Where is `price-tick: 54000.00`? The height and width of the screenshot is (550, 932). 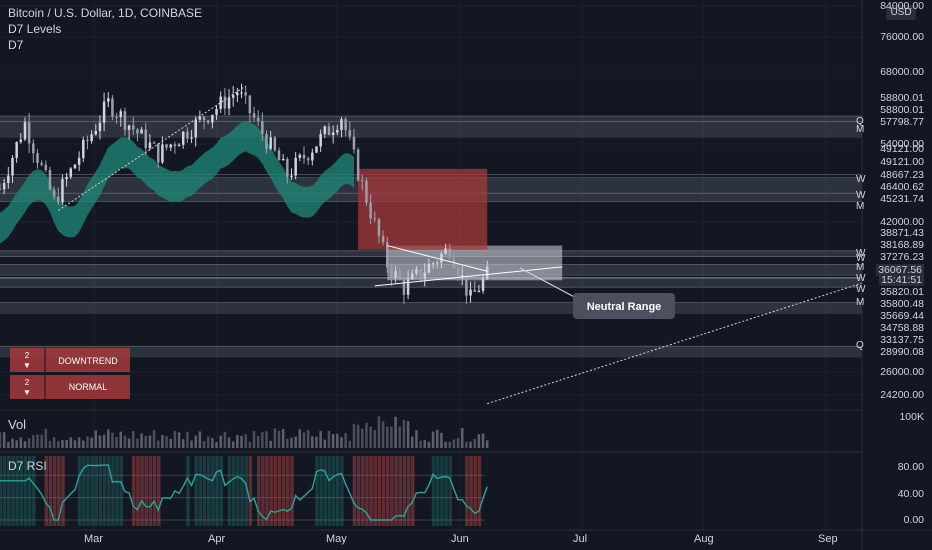
price-tick: 54000.00 is located at coordinates (902, 144).